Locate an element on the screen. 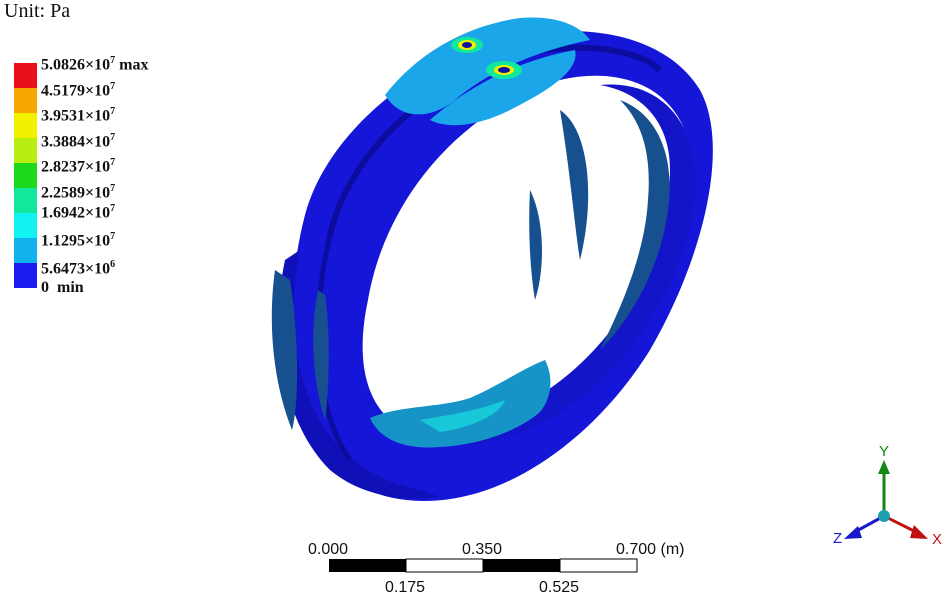  ring-outer-shade is located at coordinates (359, 374).